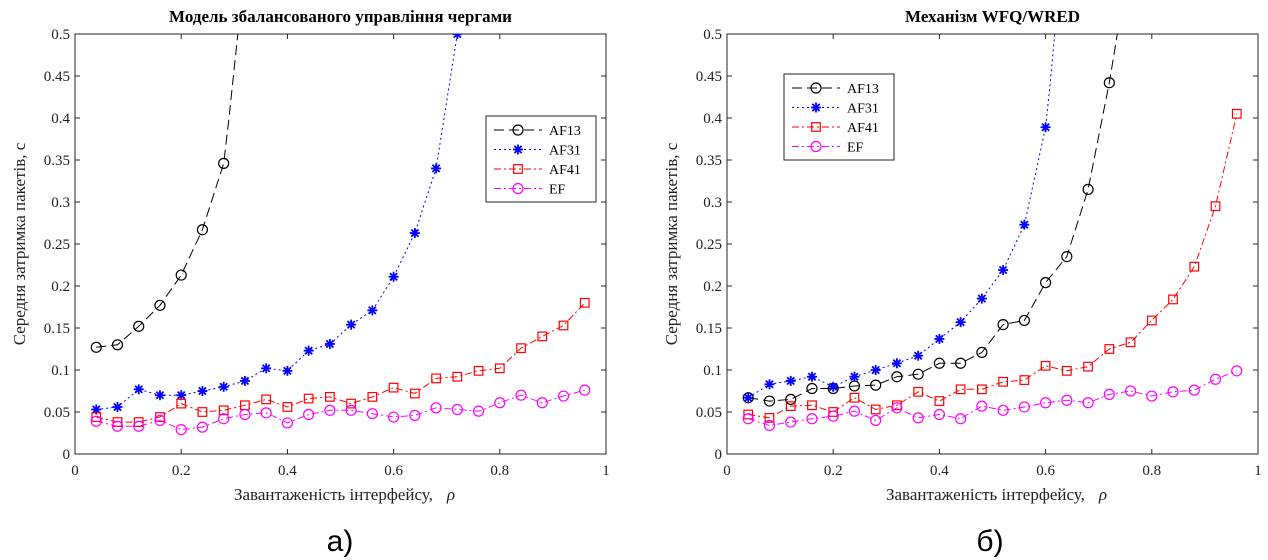 Image resolution: width=1268 pixels, height=560 pixels. What do you see at coordinates (67, 455) in the screenshot?
I see `y-tick-label: 0` at bounding box center [67, 455].